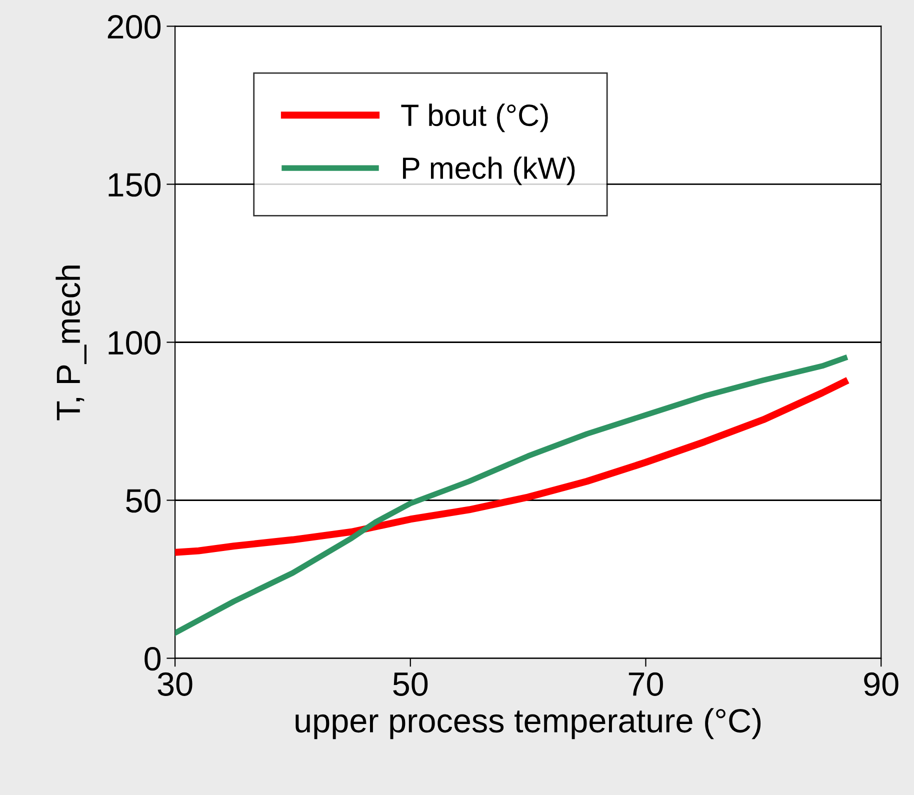  What do you see at coordinates (134, 27) in the screenshot?
I see `y-tick-label: 200` at bounding box center [134, 27].